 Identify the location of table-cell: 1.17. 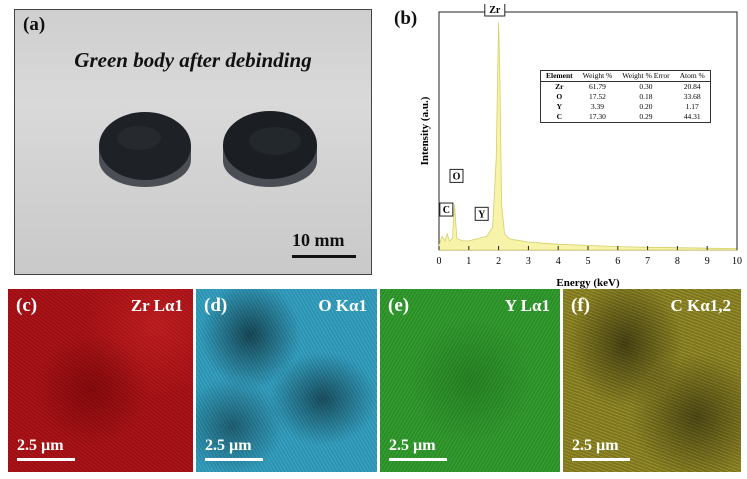
(692, 106).